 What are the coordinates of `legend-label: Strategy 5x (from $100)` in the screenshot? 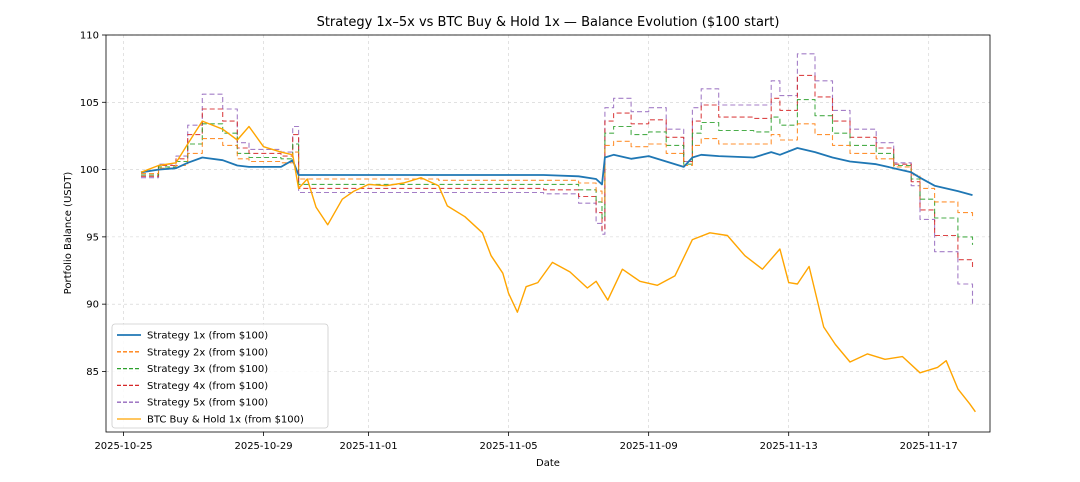 It's located at (207, 403).